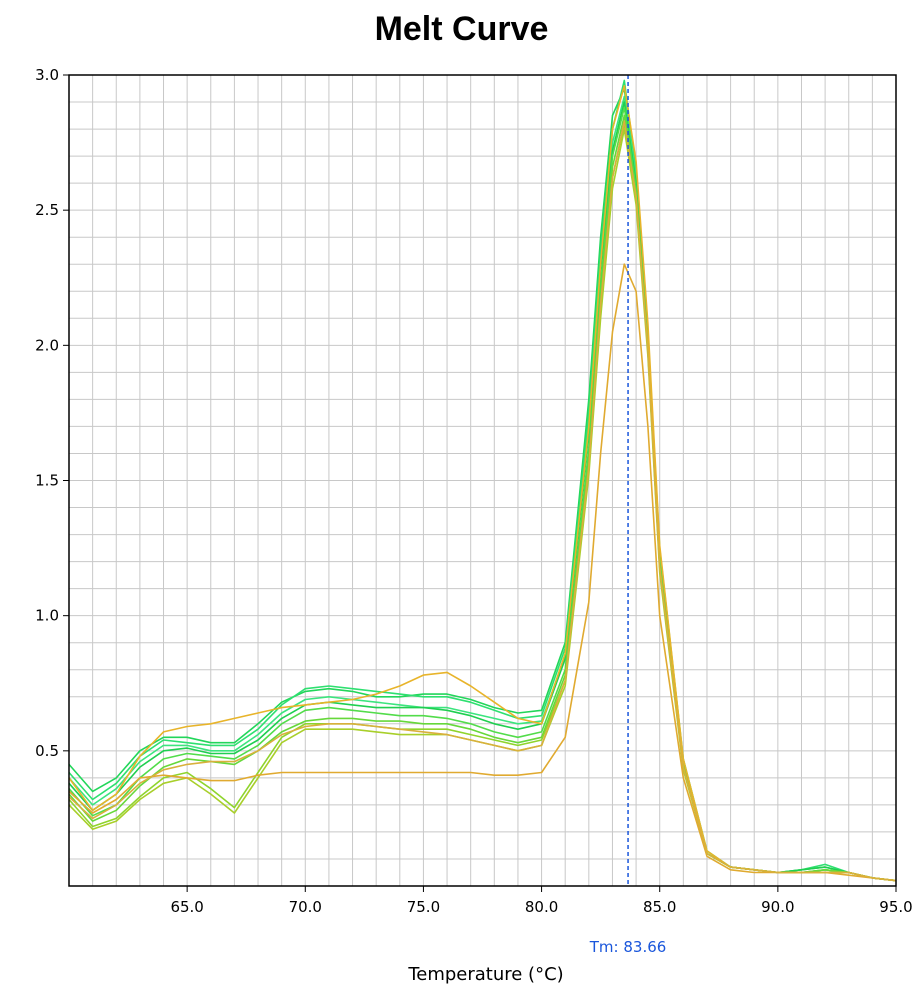 The width and height of the screenshot is (923, 987). What do you see at coordinates (628, 515) in the screenshot?
I see `tm-annotation: Tm: 83.66` at bounding box center [628, 515].